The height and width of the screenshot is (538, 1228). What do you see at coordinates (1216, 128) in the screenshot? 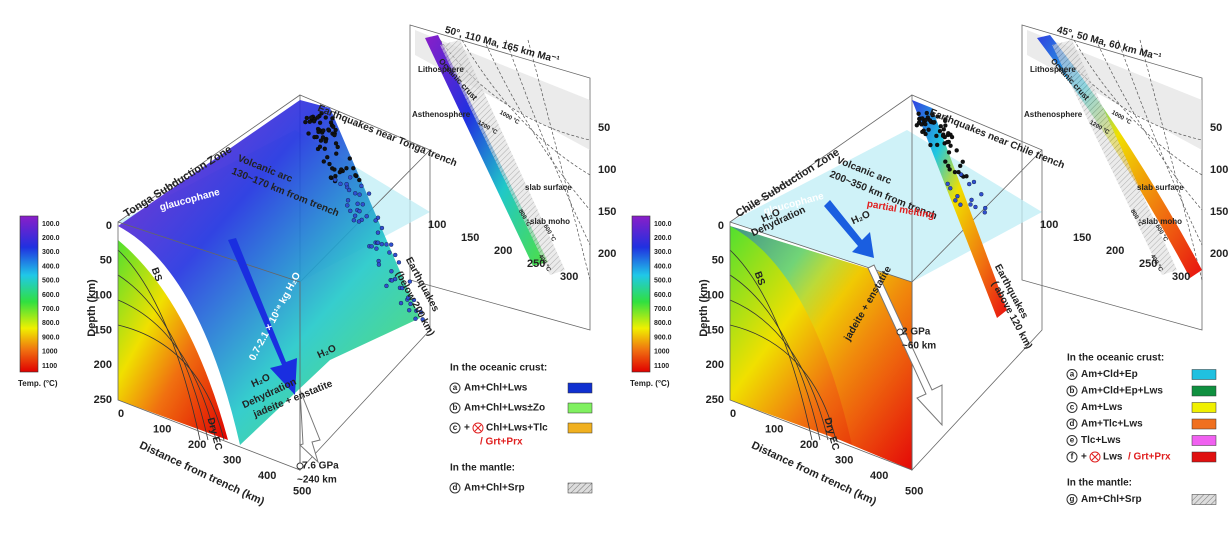
I see `inset-depth-tick: 50` at bounding box center [1216, 128].